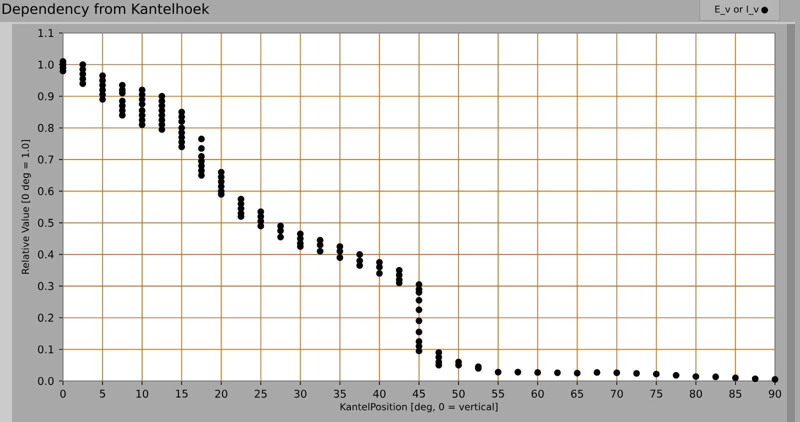 Image resolution: width=800 pixels, height=422 pixels. Describe the element at coordinates (142, 394) in the screenshot. I see `x-tick-label: 10` at that location.